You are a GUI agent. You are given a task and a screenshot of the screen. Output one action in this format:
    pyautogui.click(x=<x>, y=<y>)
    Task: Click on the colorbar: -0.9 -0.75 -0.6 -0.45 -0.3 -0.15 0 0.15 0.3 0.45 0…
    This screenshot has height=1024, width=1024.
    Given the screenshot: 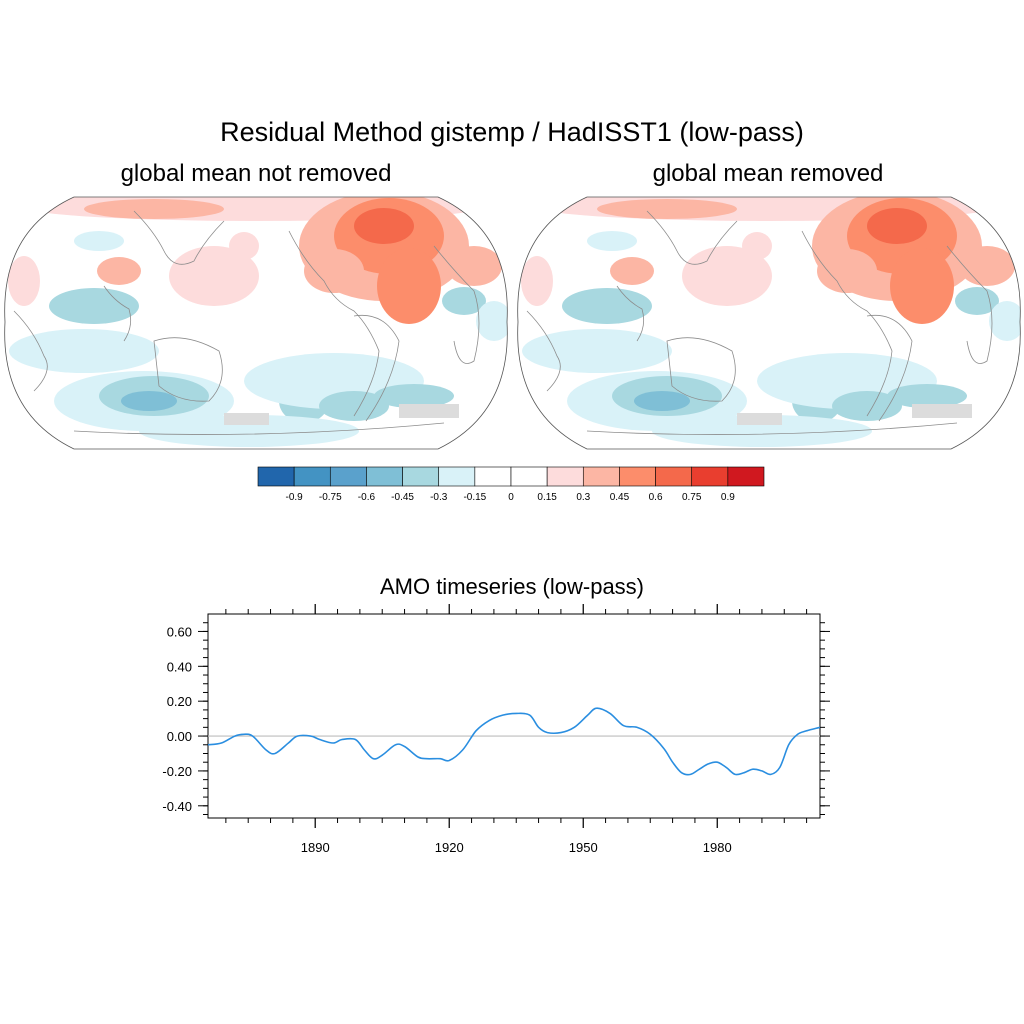 What is the action you would take?
    pyautogui.click(x=511, y=484)
    